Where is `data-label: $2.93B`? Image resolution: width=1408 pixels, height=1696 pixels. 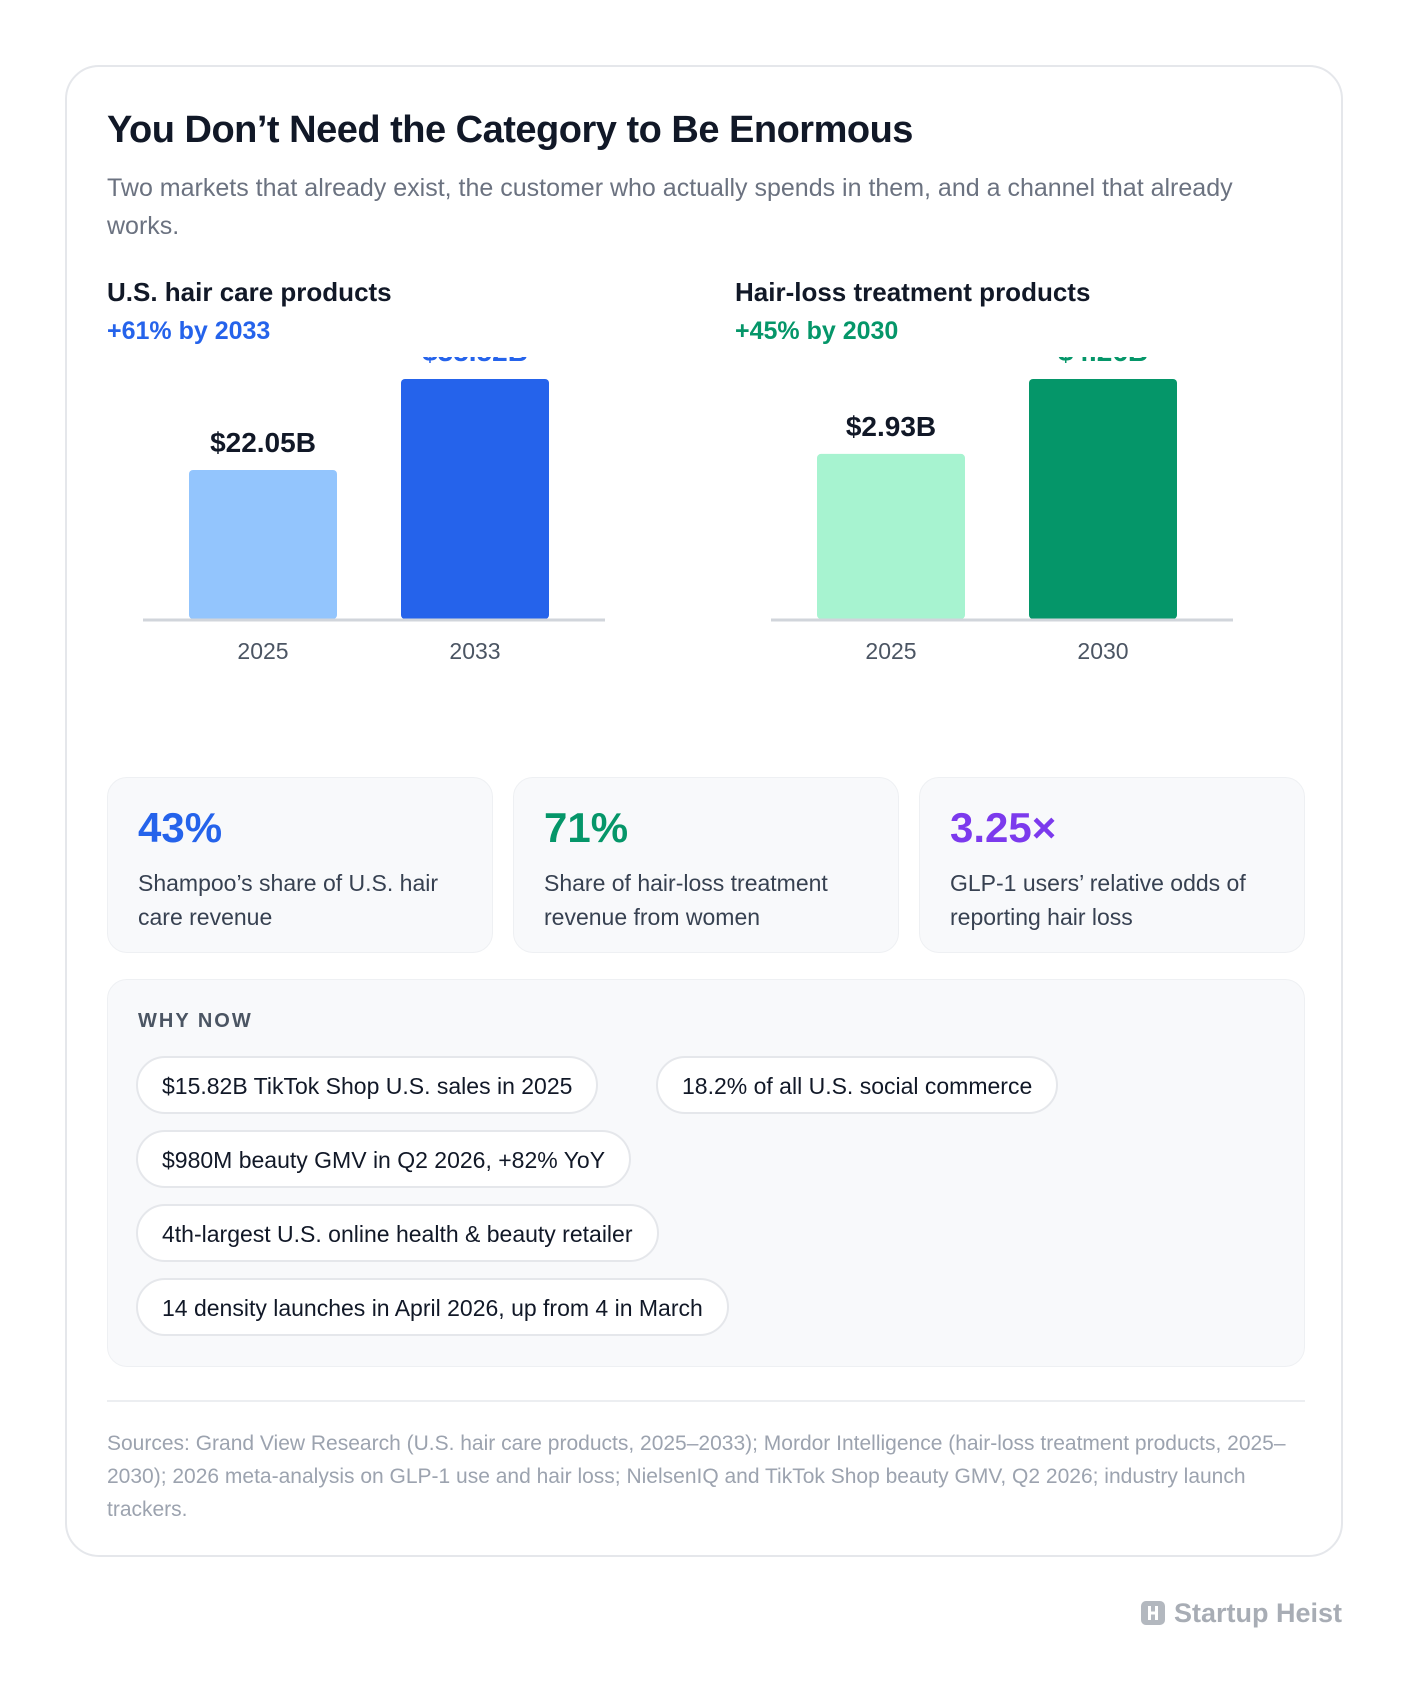
data-label: $2.93B is located at coordinates (891, 426).